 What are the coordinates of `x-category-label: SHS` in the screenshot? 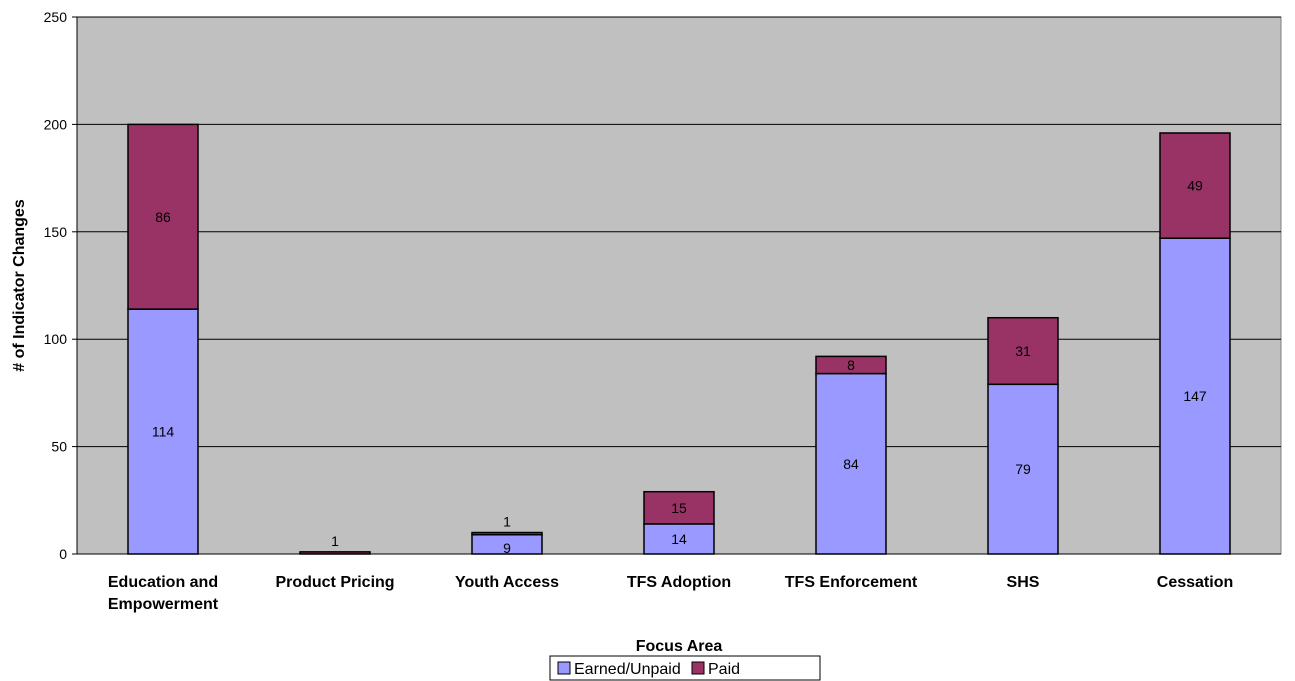 It's located at (1023, 582).